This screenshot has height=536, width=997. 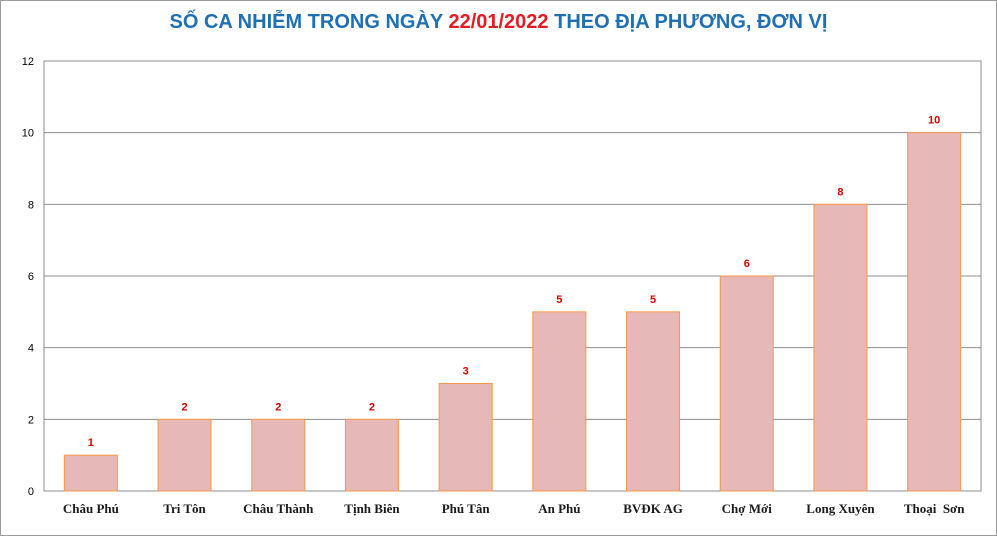 What do you see at coordinates (840, 192) in the screenshot?
I see `data-label: 8` at bounding box center [840, 192].